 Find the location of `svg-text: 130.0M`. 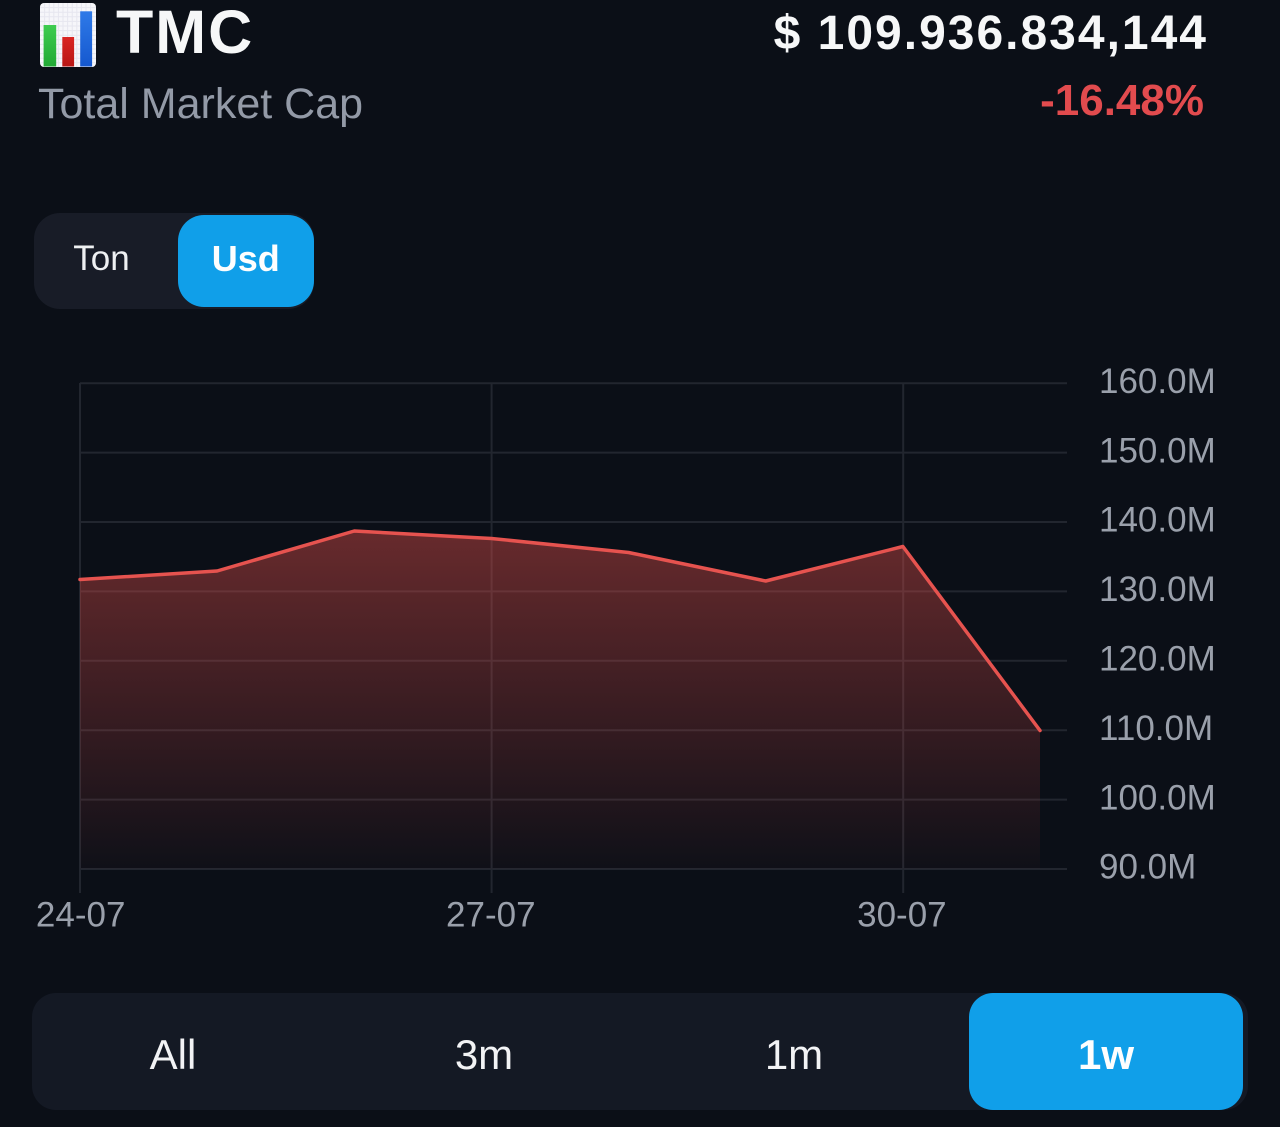

svg-text: 130.0M is located at coordinates (1157, 589).